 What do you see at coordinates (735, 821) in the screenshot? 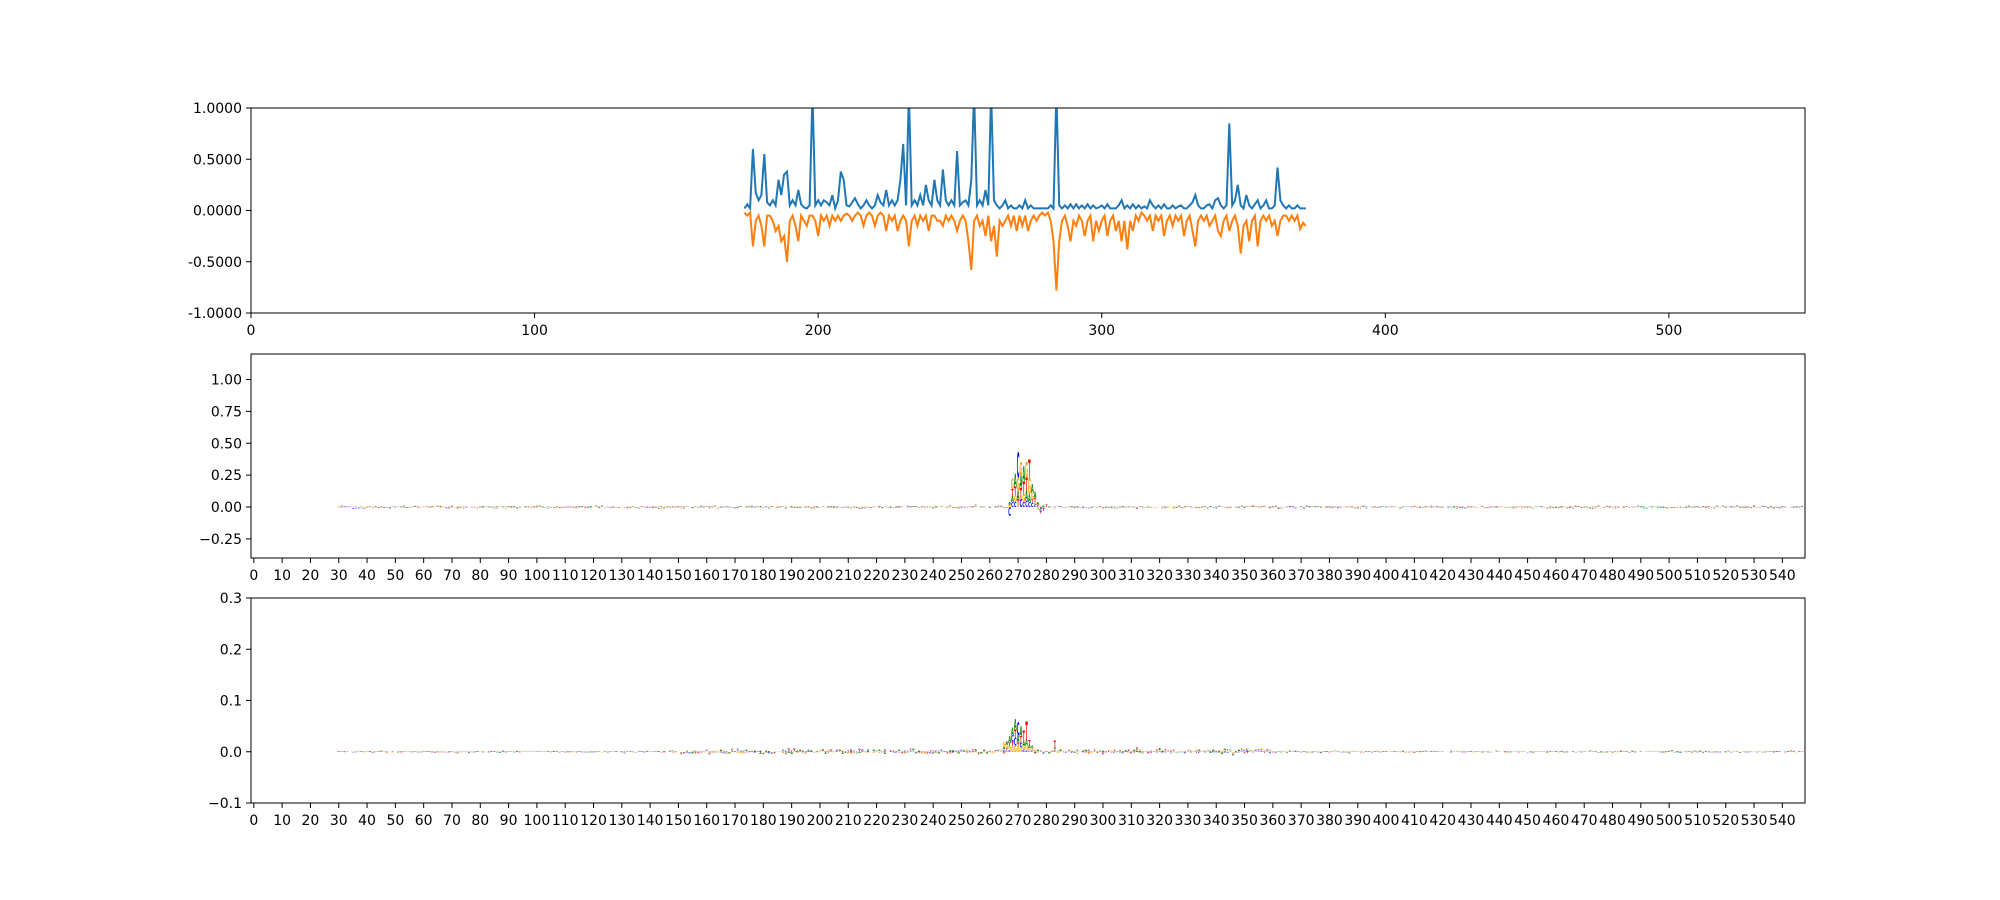
I see `x-tick-label: 170` at bounding box center [735, 821].